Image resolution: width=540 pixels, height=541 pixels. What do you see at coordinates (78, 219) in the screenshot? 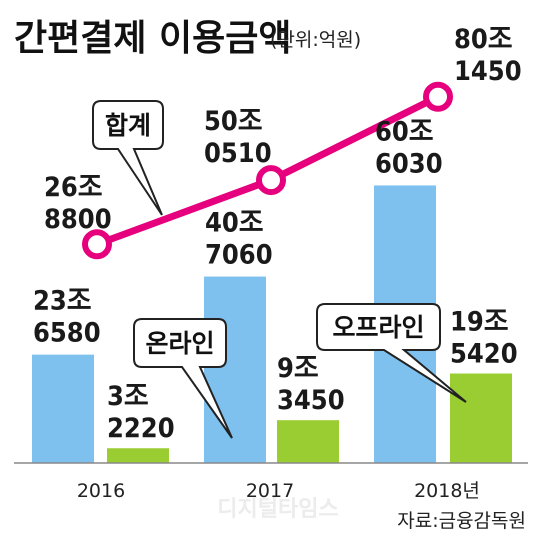
I see `total-value-label-0-line2: 8800` at bounding box center [78, 219].